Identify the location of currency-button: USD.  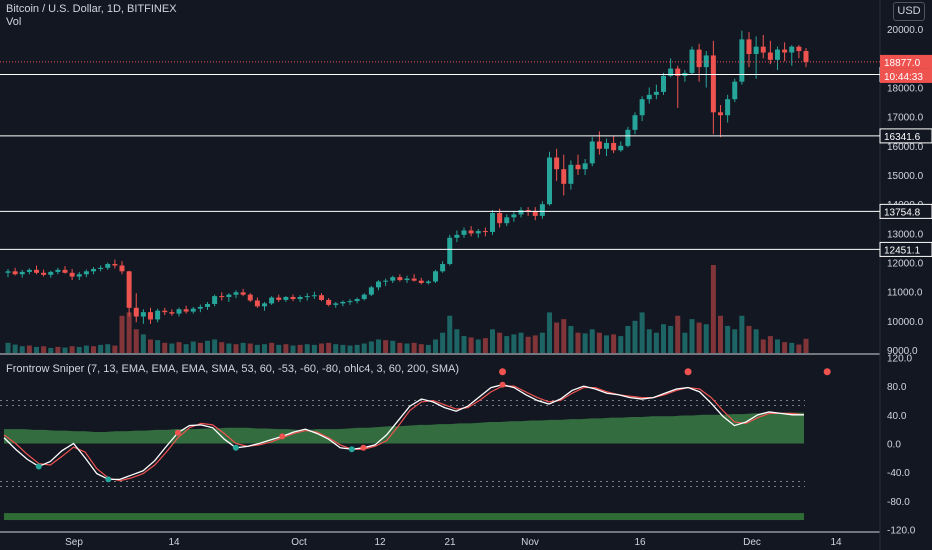
(909, 11).